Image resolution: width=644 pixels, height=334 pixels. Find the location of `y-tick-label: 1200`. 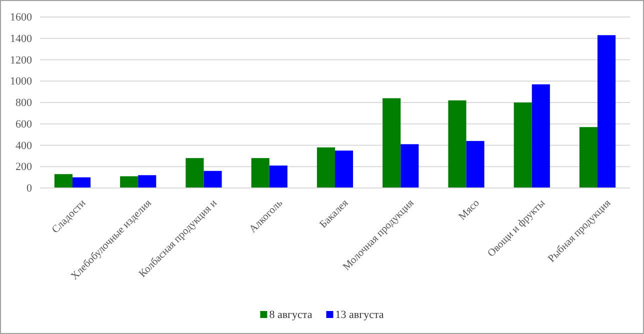

y-tick-label: 1200 is located at coordinates (21, 60).